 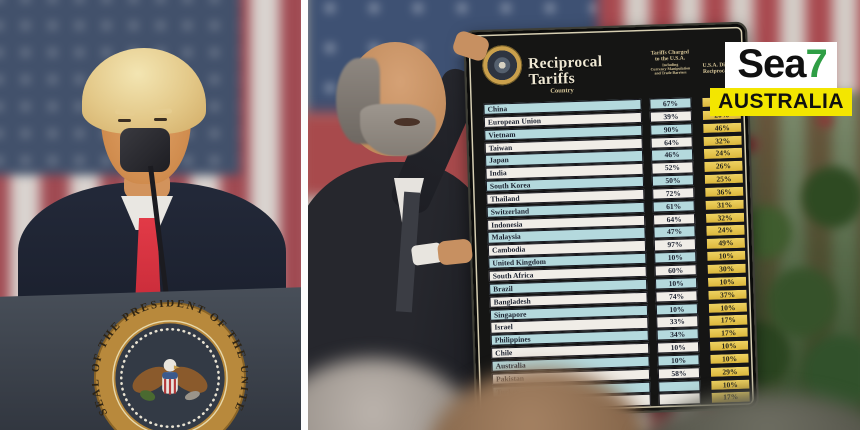 What do you see at coordinates (677, 322) in the screenshot?
I see `tariff-charged-cell: 33%` at bounding box center [677, 322].